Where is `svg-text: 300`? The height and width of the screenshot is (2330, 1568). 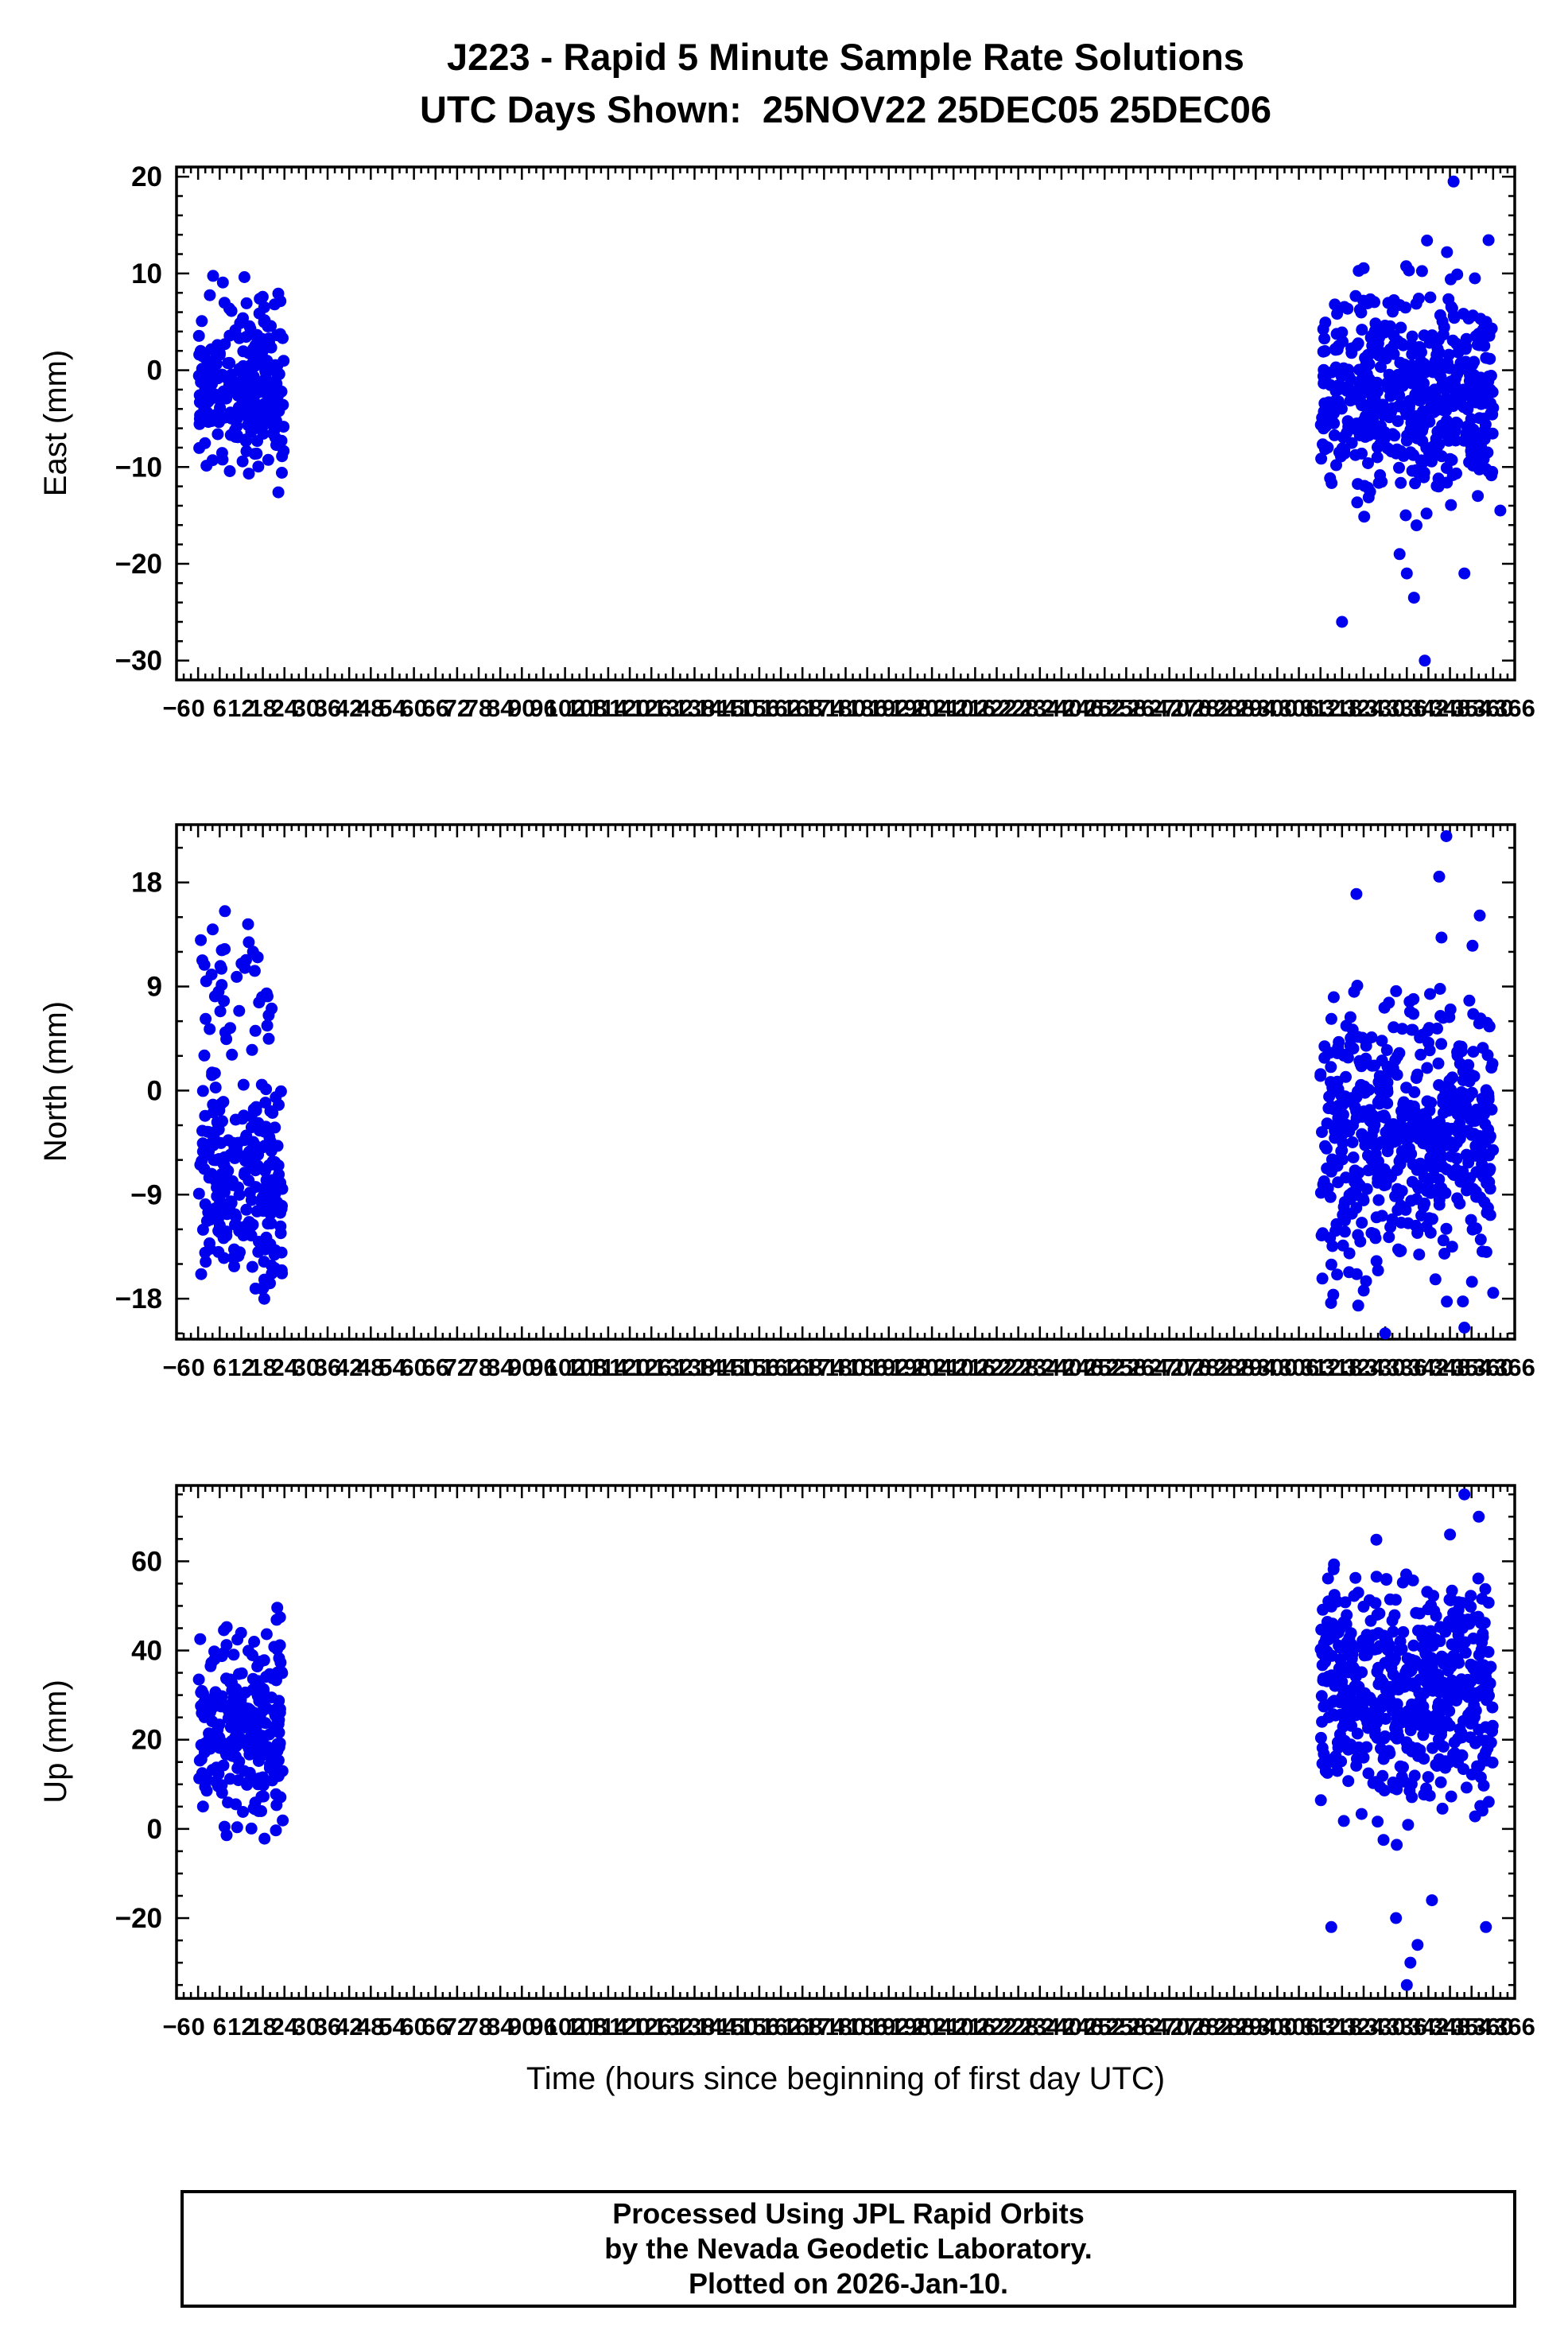
svg-text: 300 is located at coordinates (1277, 2027).